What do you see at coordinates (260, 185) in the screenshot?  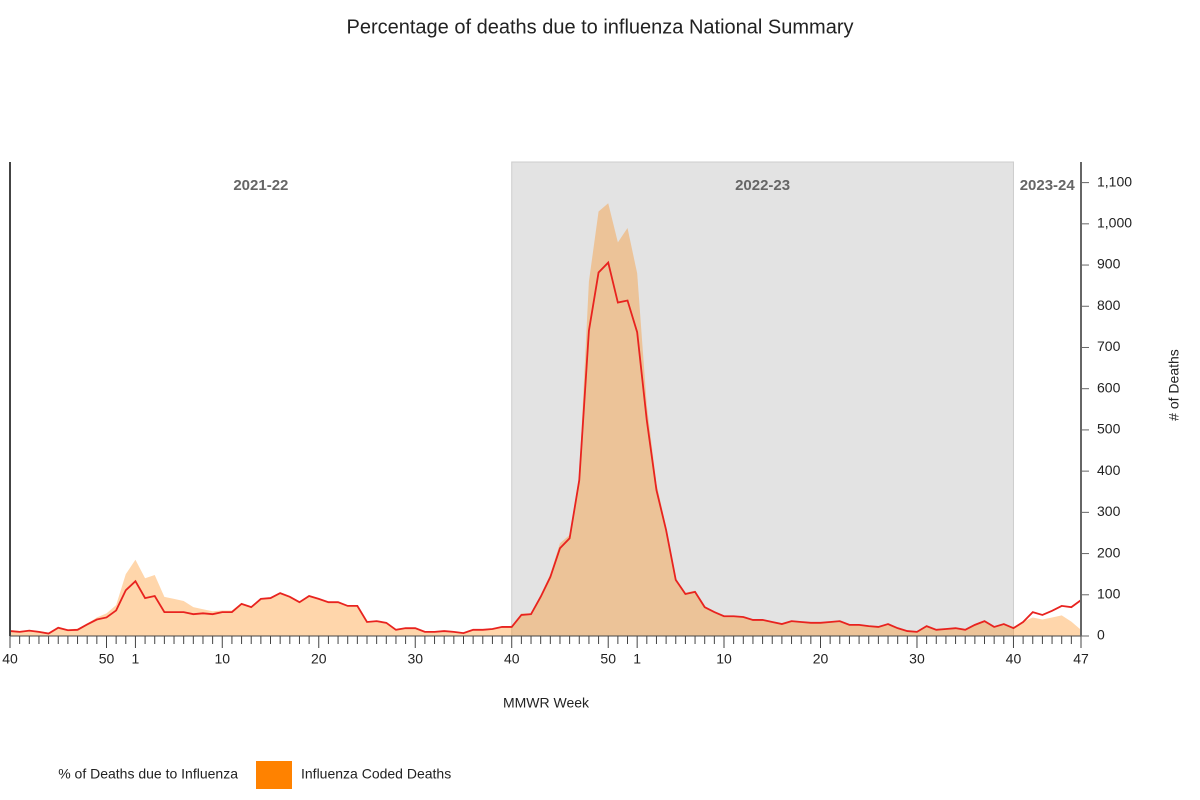 I see `season-label: 2021-22` at bounding box center [260, 185].